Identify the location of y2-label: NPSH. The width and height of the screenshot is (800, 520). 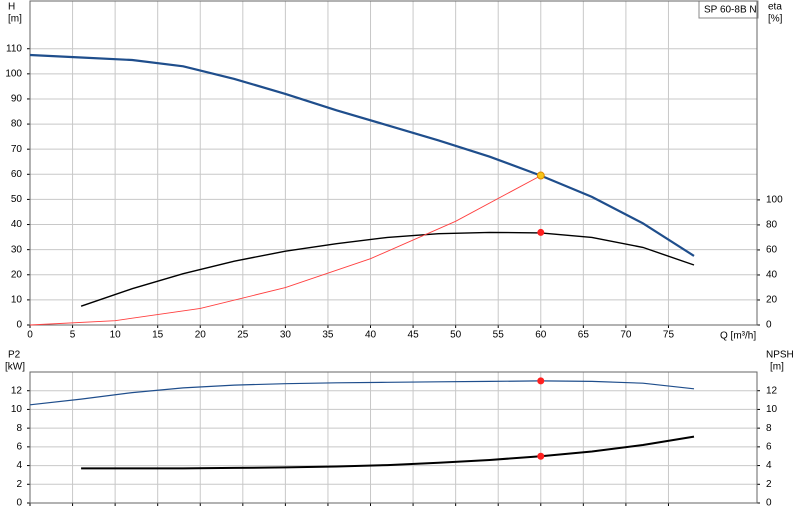
(780, 355).